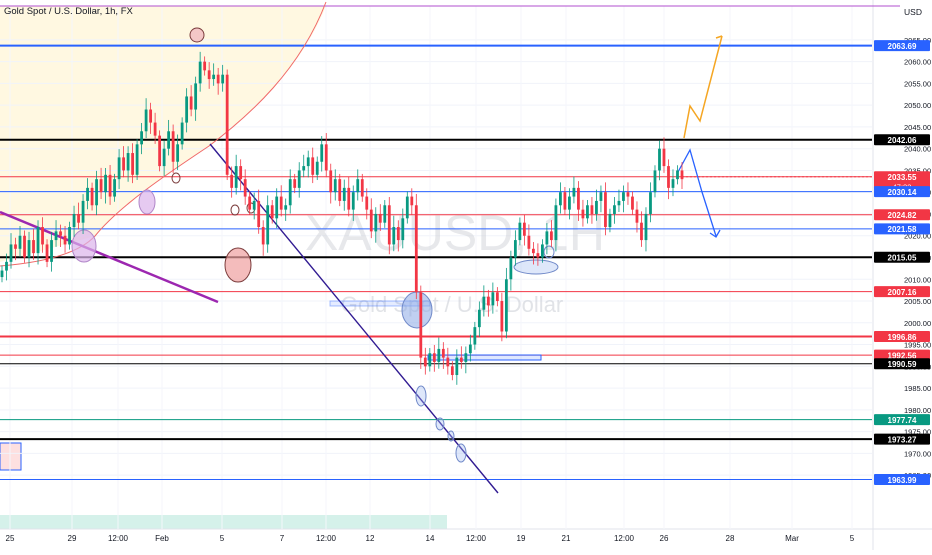  Describe the element at coordinates (913, 12) in the screenshot. I see `currency-label: USD` at that location.